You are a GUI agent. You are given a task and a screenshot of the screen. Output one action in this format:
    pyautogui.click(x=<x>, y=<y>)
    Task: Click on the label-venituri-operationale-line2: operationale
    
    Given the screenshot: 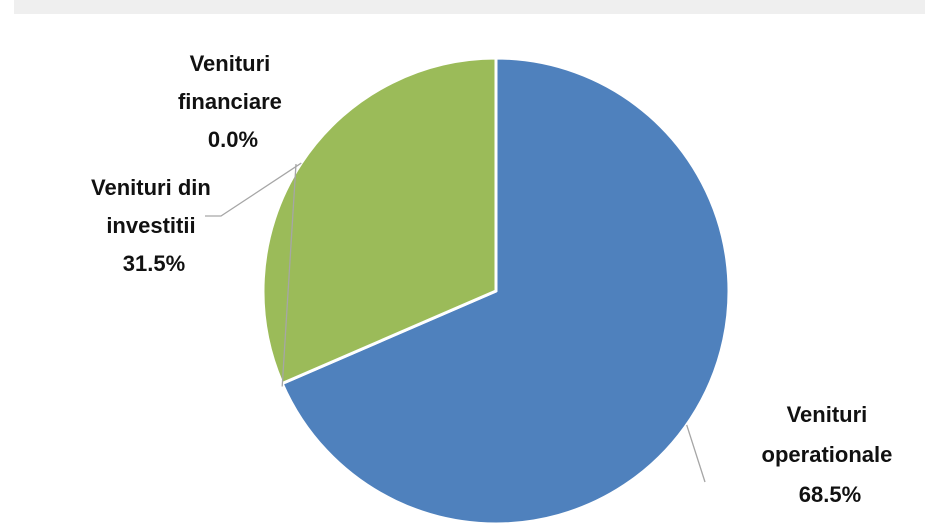 What is the action you would take?
    pyautogui.click(x=827, y=454)
    